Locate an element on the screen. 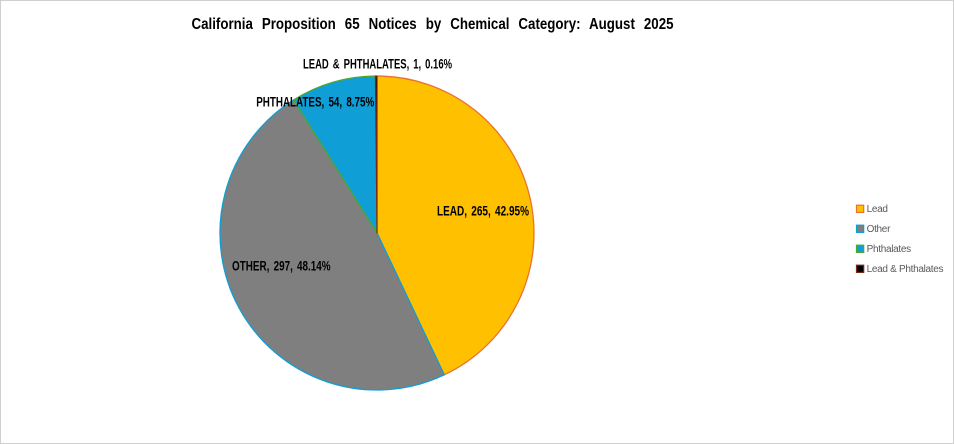  legend-label-other: Other is located at coordinates (879, 229).